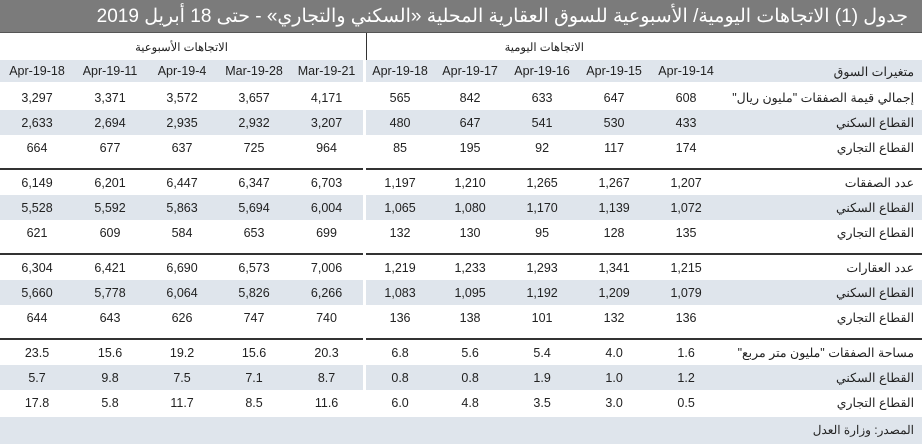 The width and height of the screenshot is (922, 444). Describe the element at coordinates (470, 402) in the screenshot. I see `daily-value-cell: 4.8` at that location.